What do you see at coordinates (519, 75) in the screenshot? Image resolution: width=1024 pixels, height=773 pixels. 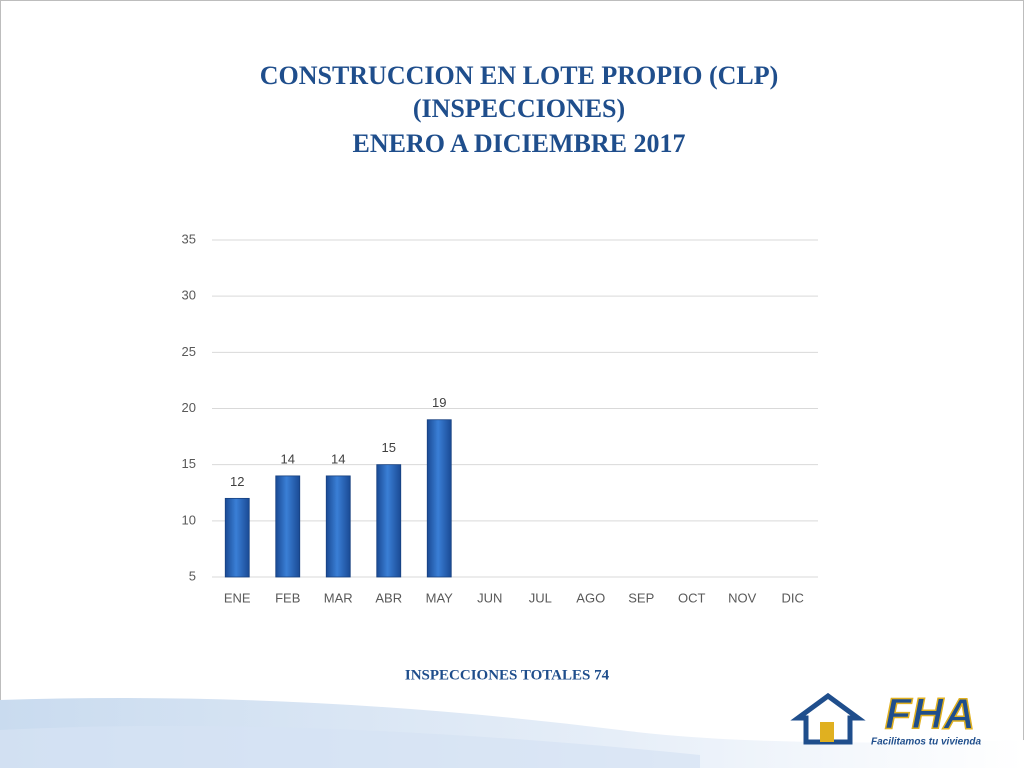 I see `chart-title: CONSTRUCCION EN LOTE PROPIO (CLP)` at bounding box center [519, 75].